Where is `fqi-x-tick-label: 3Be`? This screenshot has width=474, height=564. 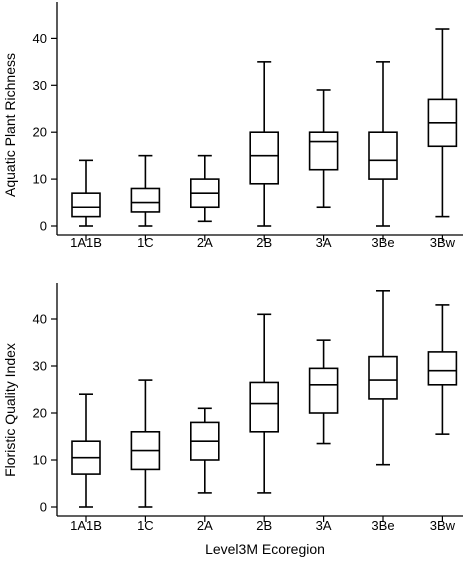
fqi-x-tick-label: 3Be is located at coordinates (382, 525).